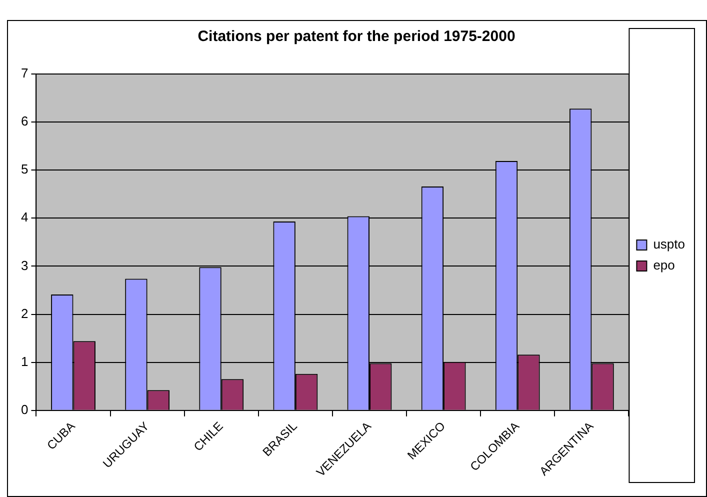  What do you see at coordinates (24, 217) in the screenshot?
I see `y-tick-label: 4` at bounding box center [24, 217].